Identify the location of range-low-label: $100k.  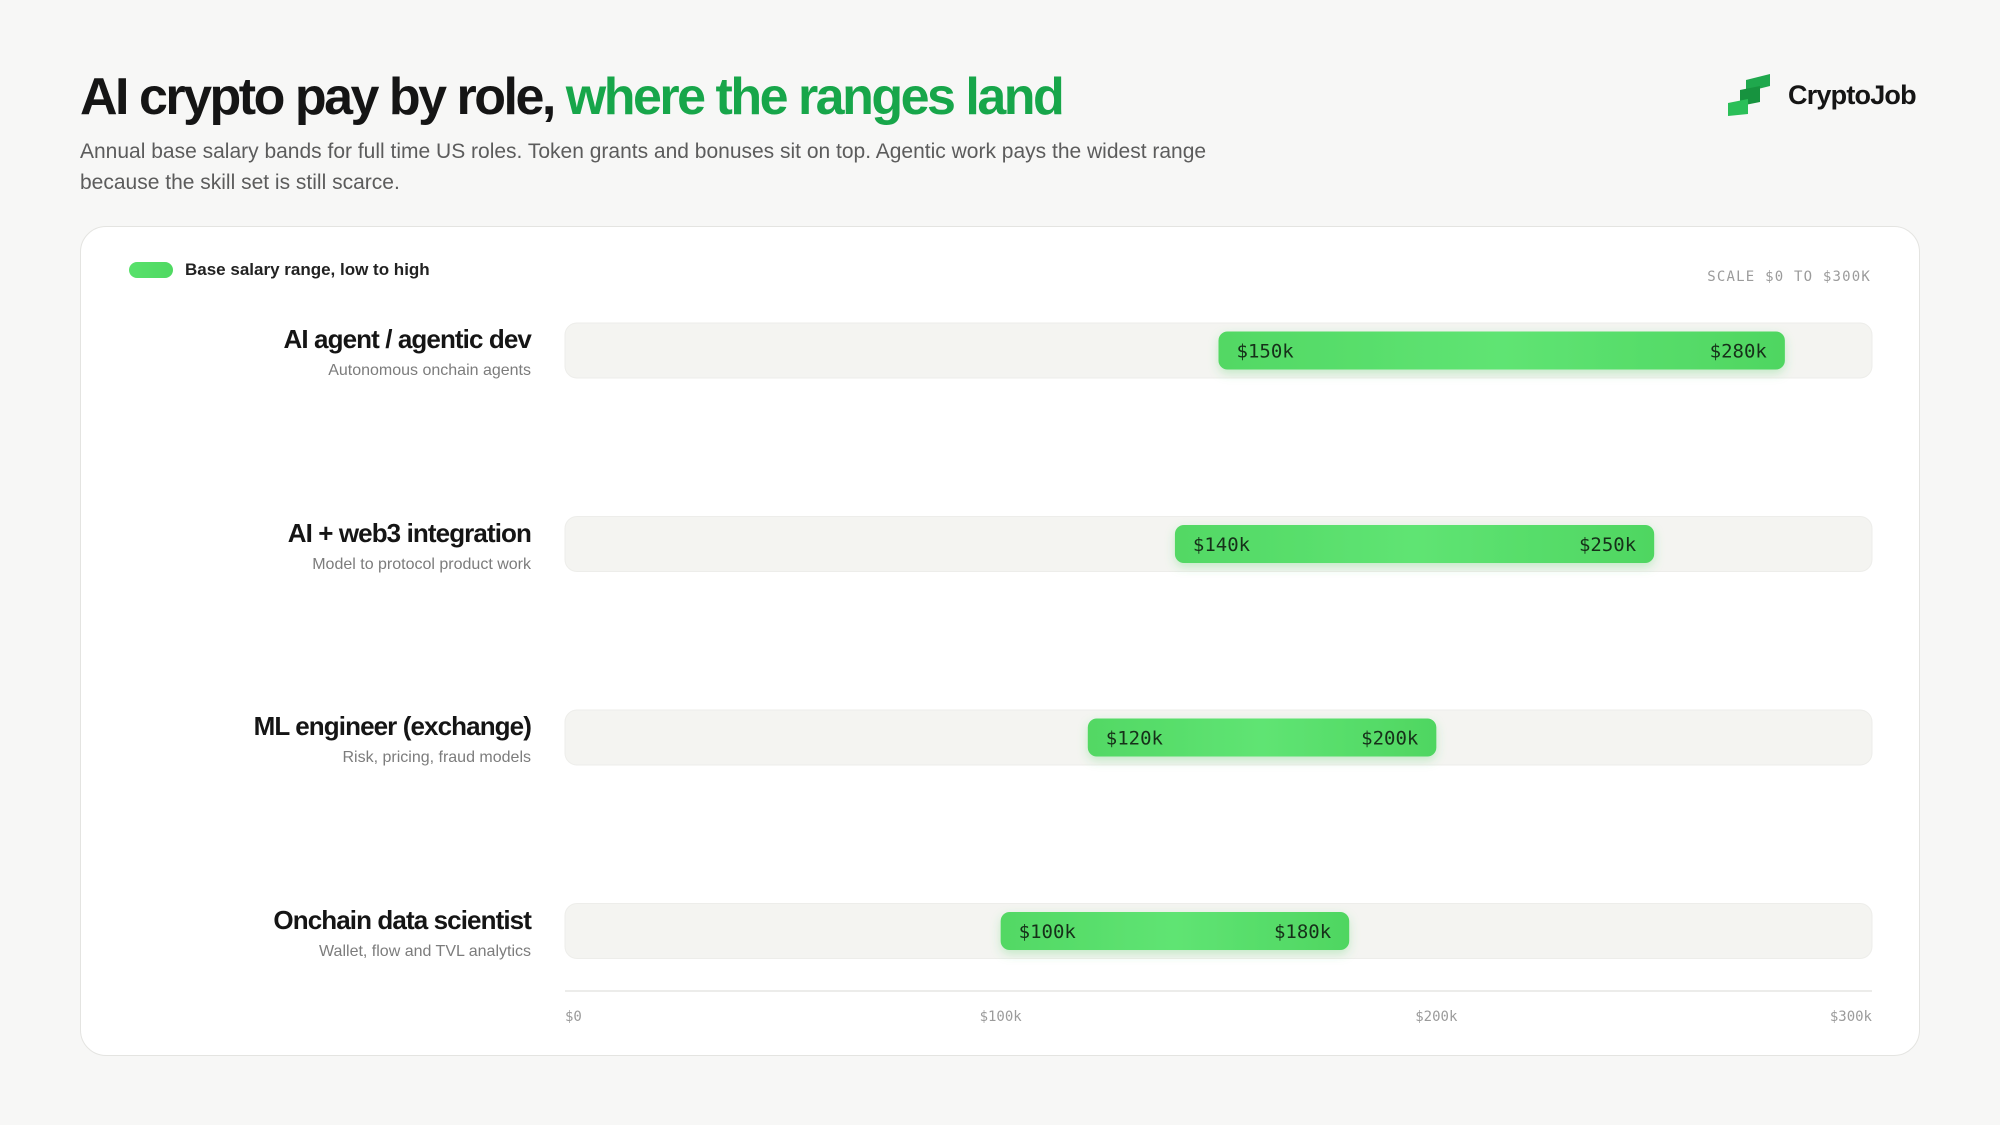
(1048, 932).